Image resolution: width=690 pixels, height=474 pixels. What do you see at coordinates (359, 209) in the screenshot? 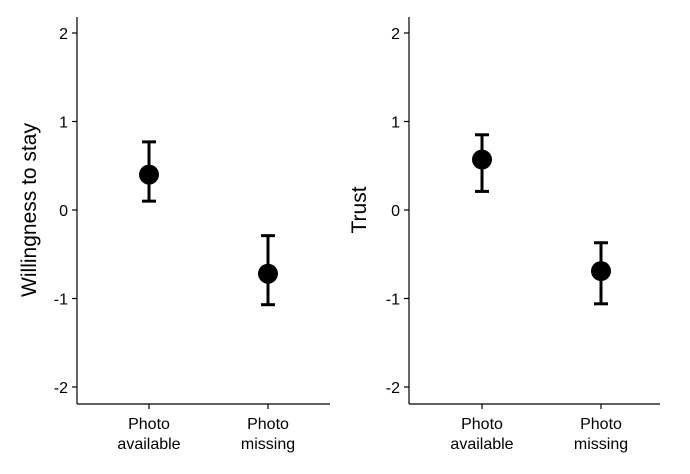
I see `y-axis-title: Trust` at bounding box center [359, 209].